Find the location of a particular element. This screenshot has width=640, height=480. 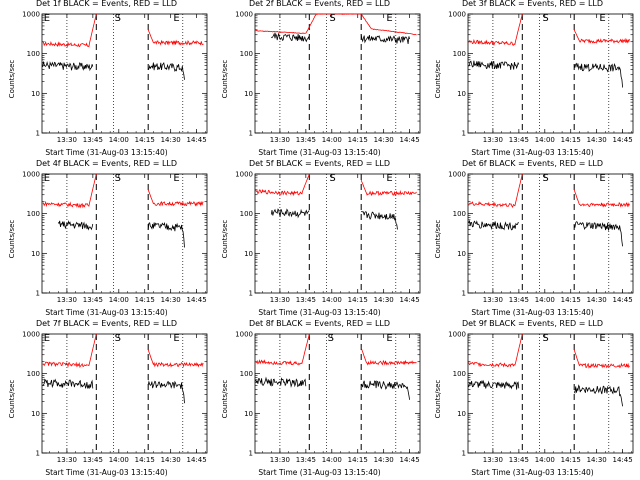

chart-title: Det 2f BLACK = Events, RED = LLD is located at coordinates (319, 4).